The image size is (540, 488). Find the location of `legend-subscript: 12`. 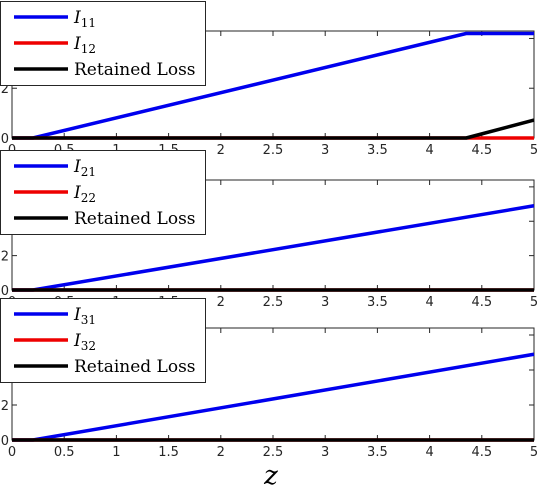

legend-subscript: 12 is located at coordinates (88, 49).